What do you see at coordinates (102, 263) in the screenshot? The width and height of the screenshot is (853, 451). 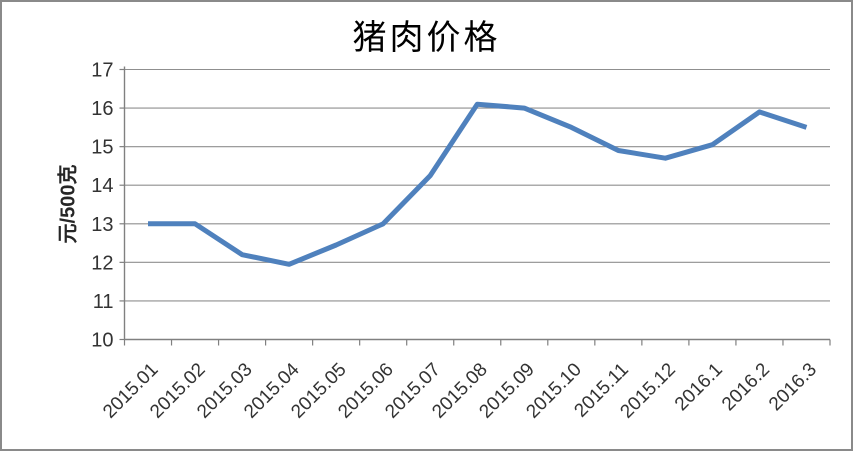 I see `y-axis-tick-label: 12` at bounding box center [102, 263].